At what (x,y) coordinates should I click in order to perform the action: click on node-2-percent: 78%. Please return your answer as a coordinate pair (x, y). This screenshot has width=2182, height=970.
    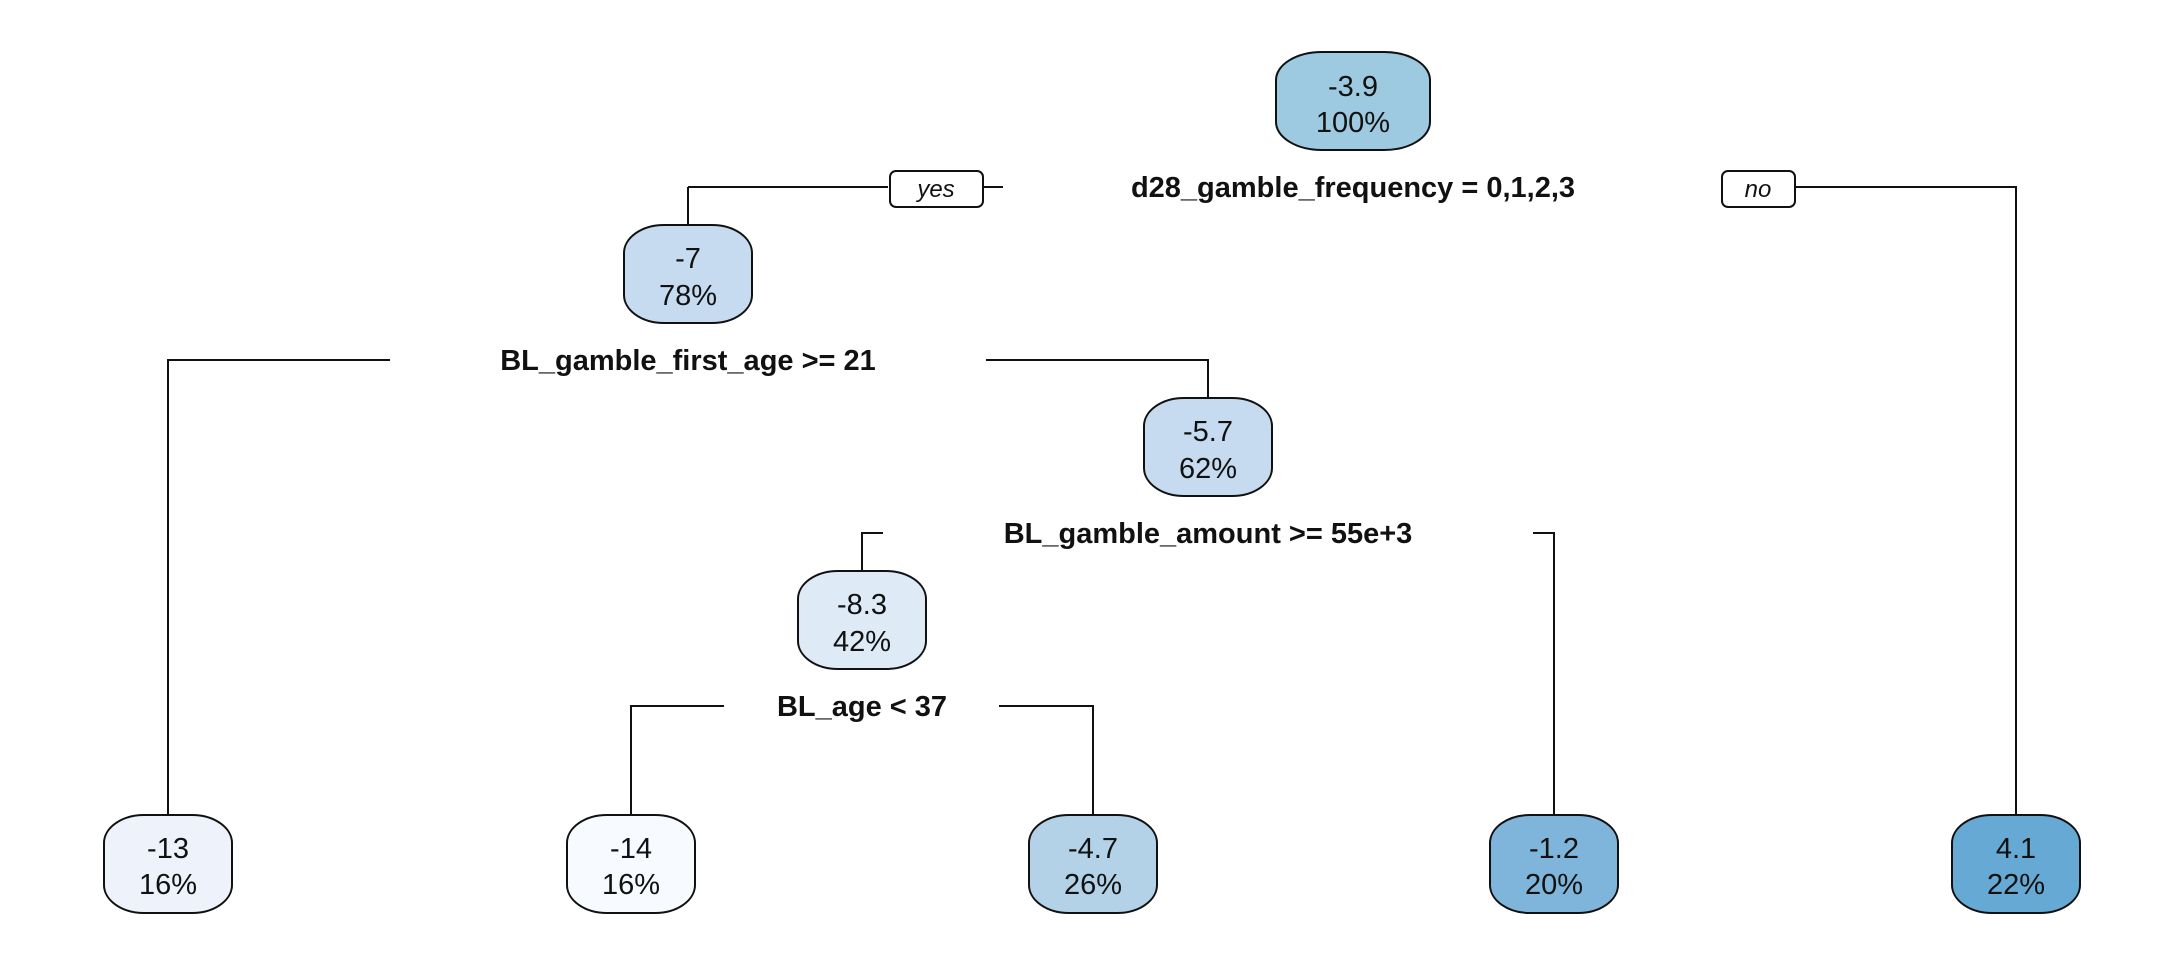
    Looking at the image, I should click on (688, 296).